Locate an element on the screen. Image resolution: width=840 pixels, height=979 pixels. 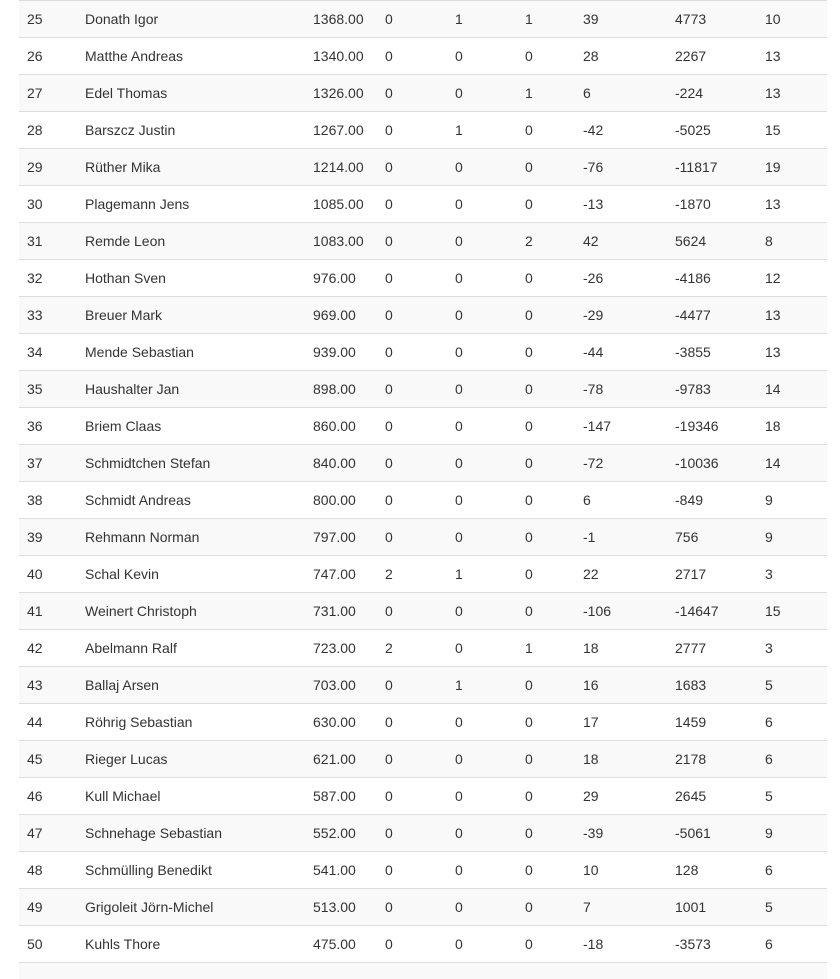
rank-cell: 34 is located at coordinates (48, 352).